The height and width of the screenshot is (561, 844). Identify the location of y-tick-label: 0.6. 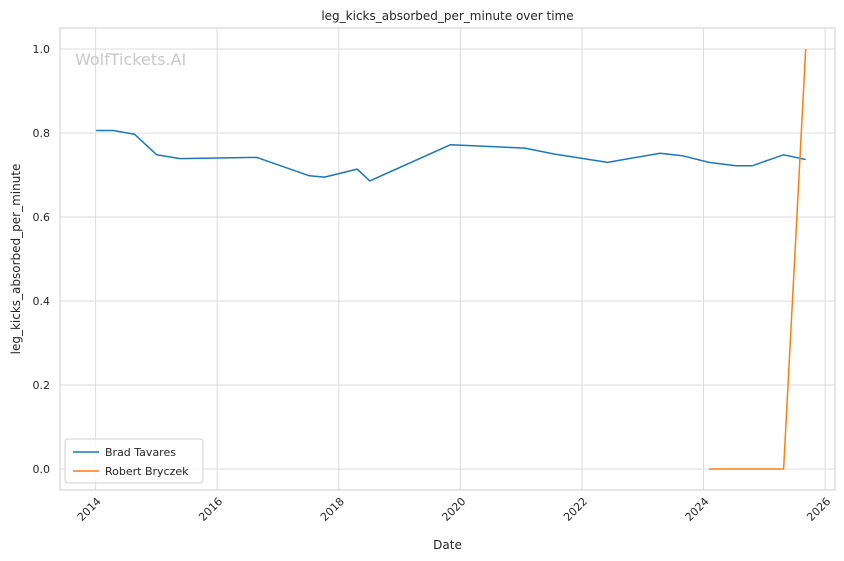
(42, 217).